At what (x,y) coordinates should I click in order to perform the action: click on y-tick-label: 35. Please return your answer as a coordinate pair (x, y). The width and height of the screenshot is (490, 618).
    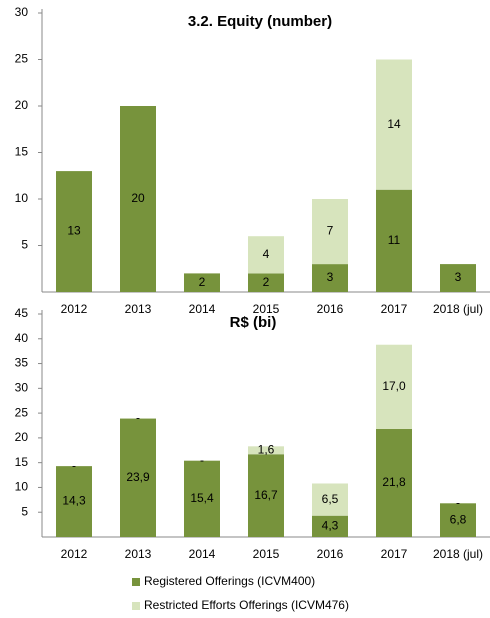
    Looking at the image, I should click on (22, 363).